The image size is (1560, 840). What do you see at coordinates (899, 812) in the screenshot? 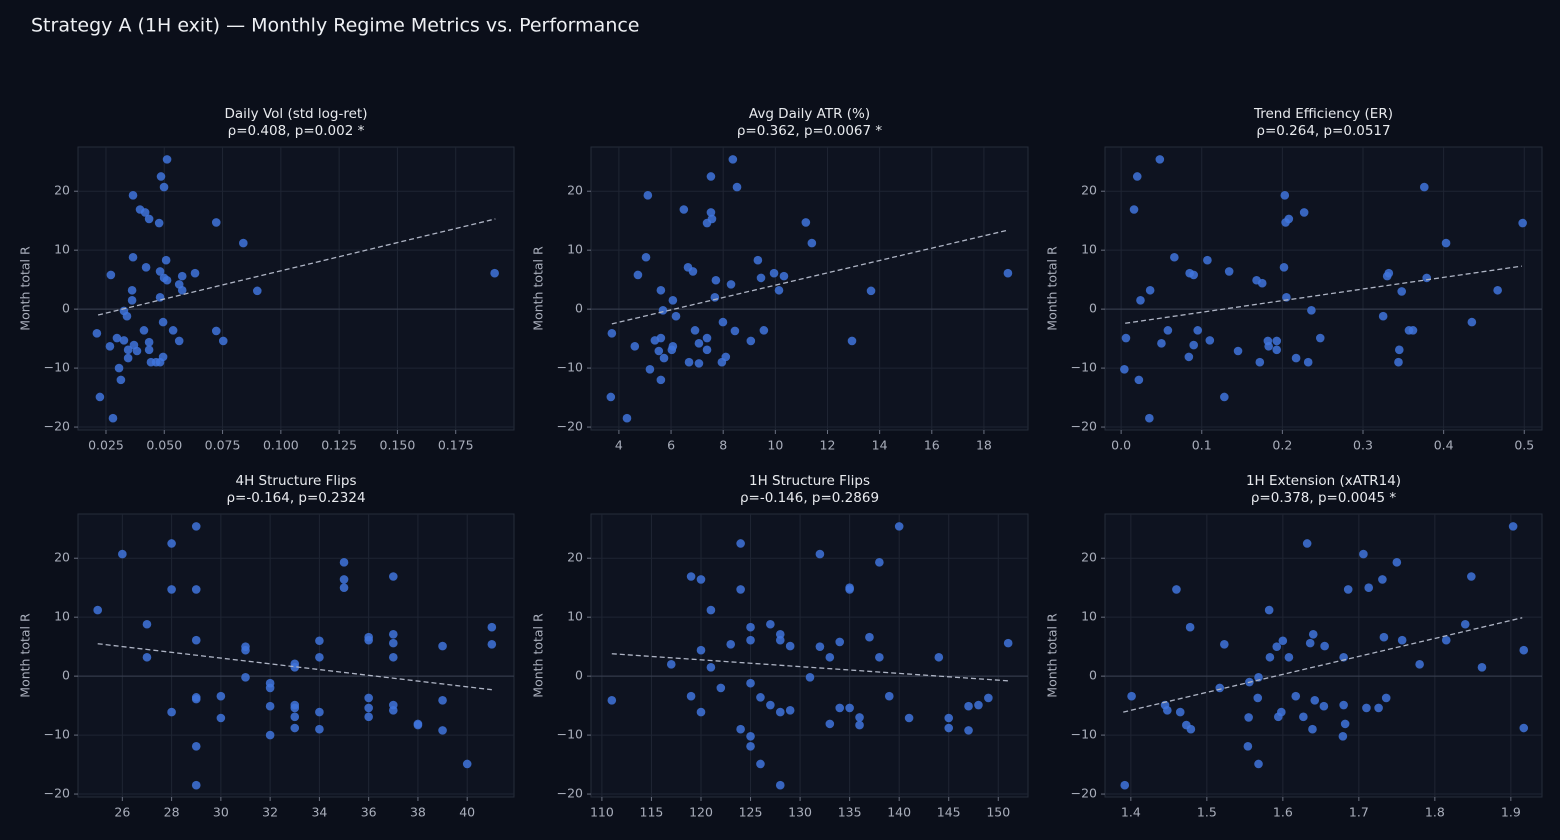
I see `x-tick-label: 140` at bounding box center [899, 812].